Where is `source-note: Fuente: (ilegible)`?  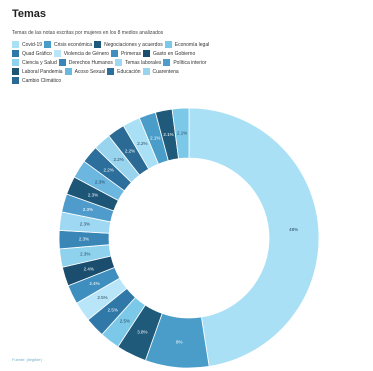
source-note: Fuente: (ilegible) is located at coordinates (27, 359).